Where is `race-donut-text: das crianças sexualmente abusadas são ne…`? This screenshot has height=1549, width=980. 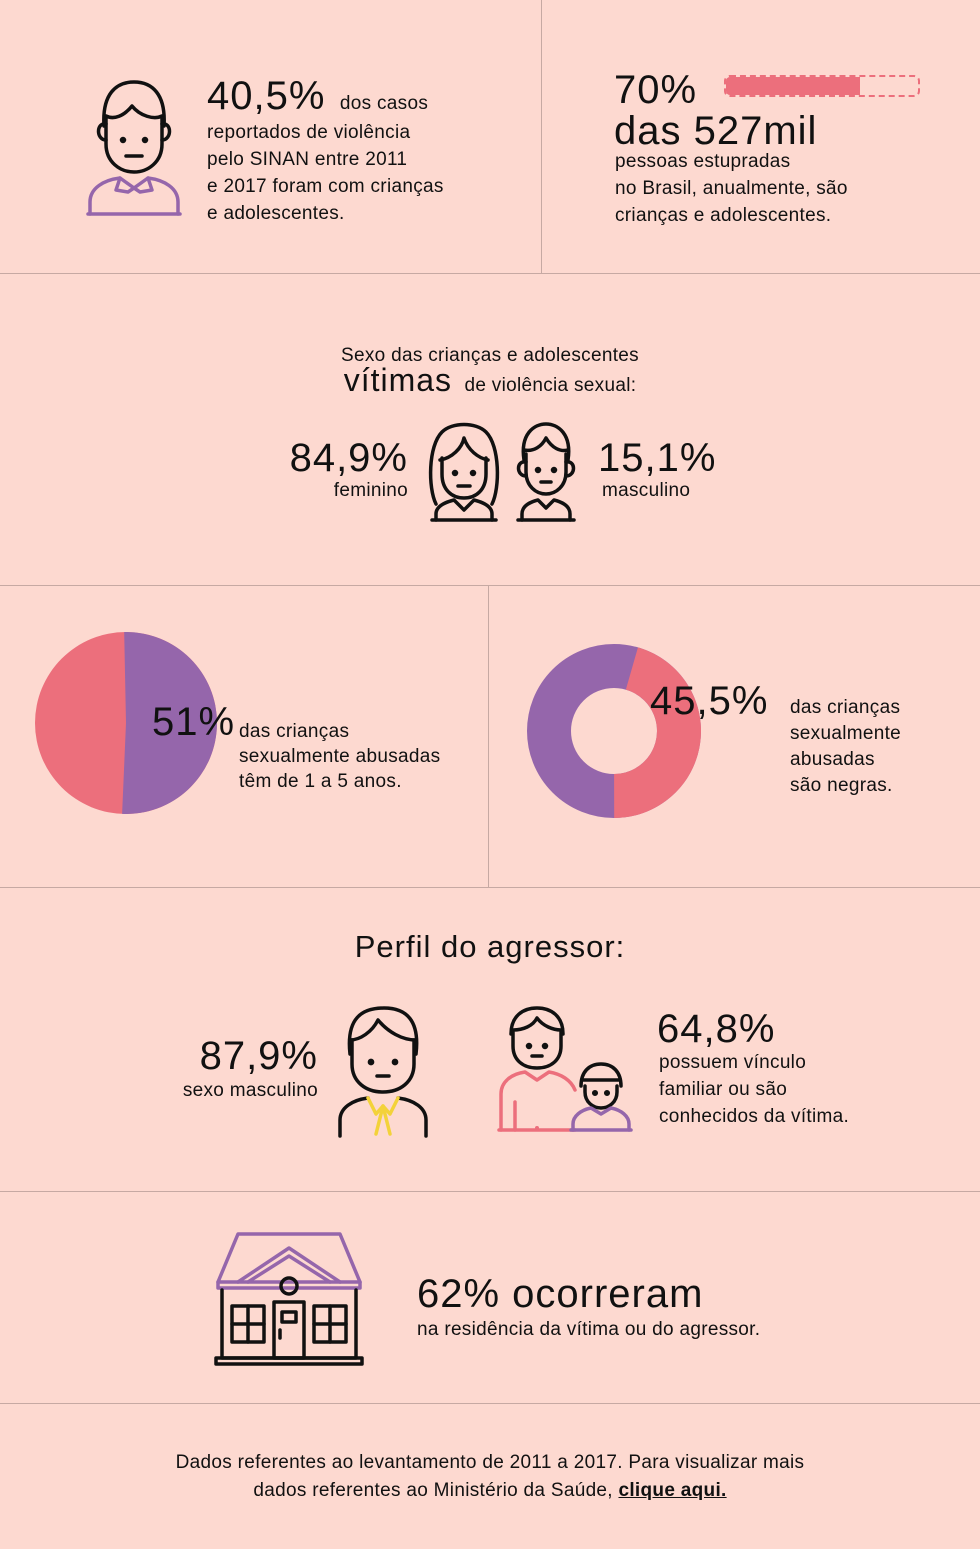
race-donut-text: das crianças sexualmente abusadas são ne… is located at coordinates (845, 747).